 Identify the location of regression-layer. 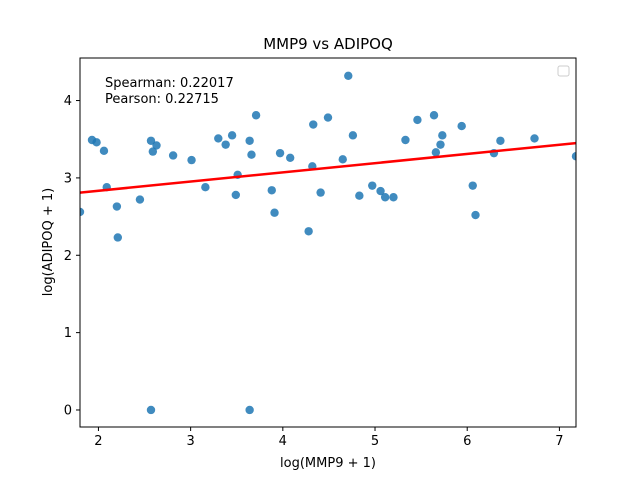
(328, 167).